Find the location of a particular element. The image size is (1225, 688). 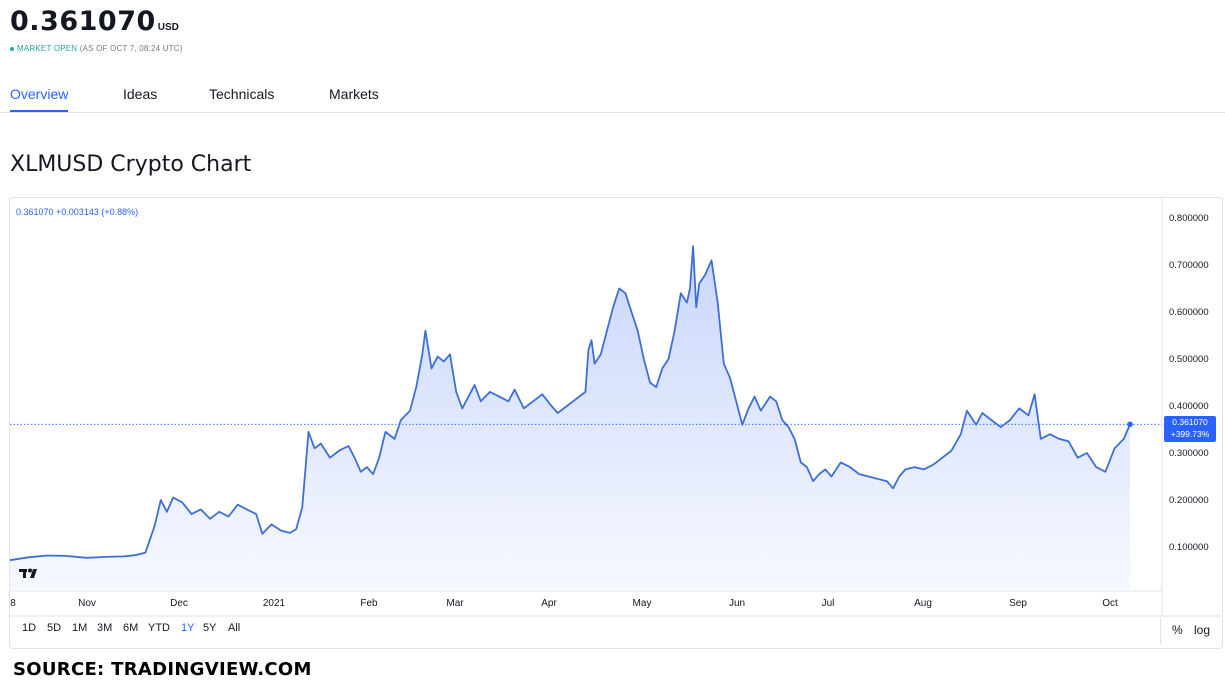

y-tick-label: 0.400000 is located at coordinates (1189, 406).